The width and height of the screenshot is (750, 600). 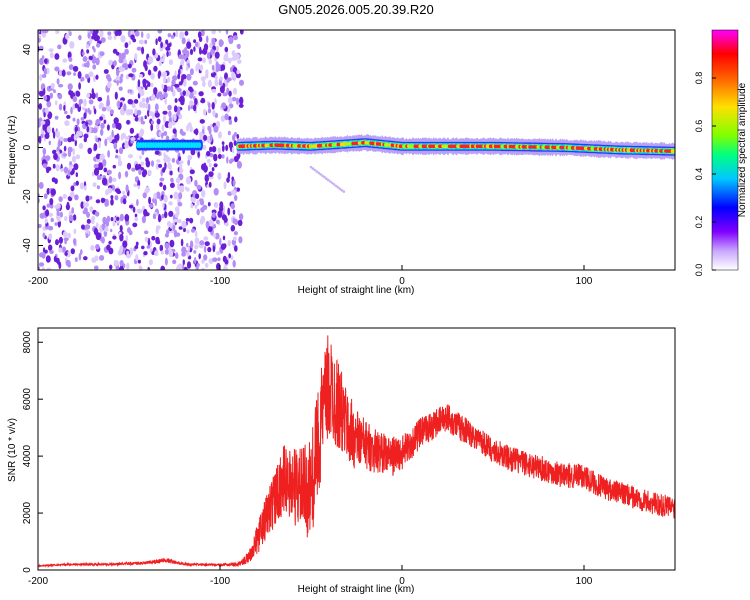 What do you see at coordinates (310, 576) in the screenshot?
I see `snr-x-ticks: -200 -100 0 100` at bounding box center [310, 576].